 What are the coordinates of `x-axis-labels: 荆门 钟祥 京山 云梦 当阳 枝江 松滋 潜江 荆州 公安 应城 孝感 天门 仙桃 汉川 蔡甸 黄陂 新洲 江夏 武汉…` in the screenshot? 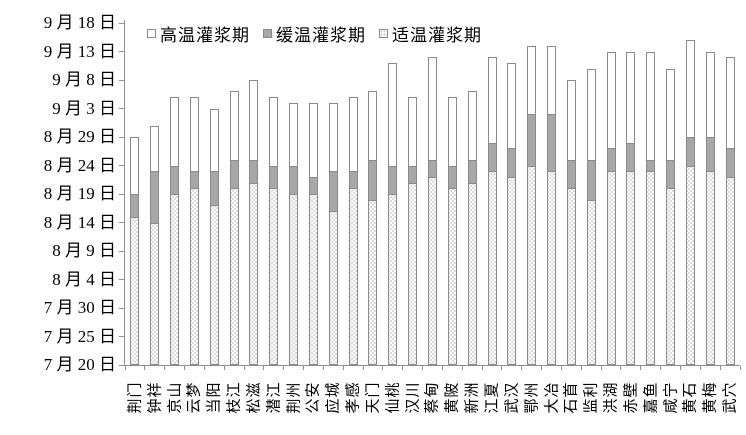 It's located at (431, 399).